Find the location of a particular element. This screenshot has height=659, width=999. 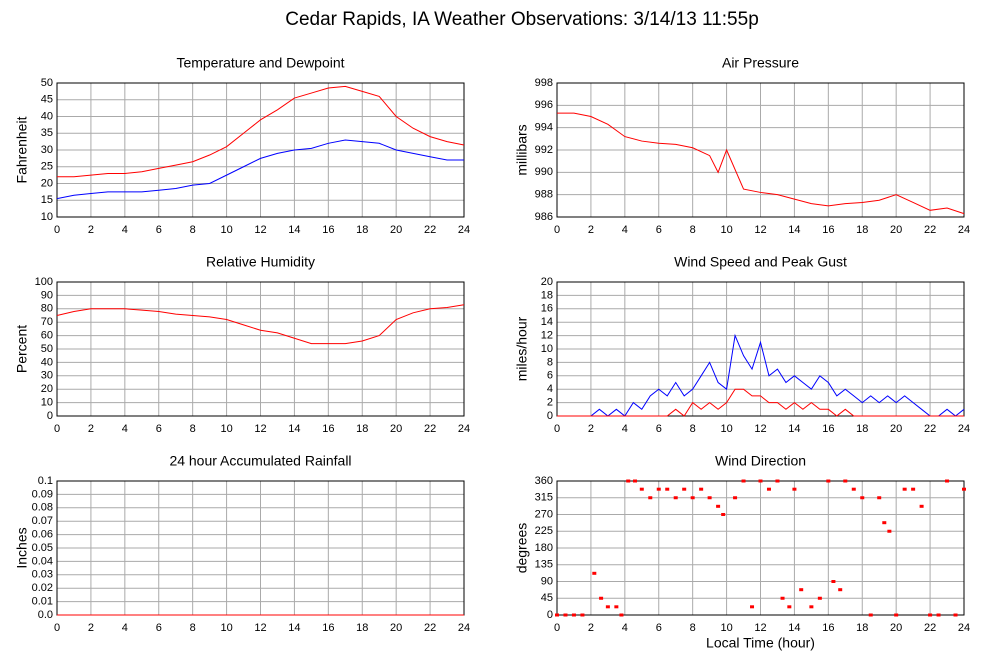

y-tick-label: 360 is located at coordinates (544, 481).